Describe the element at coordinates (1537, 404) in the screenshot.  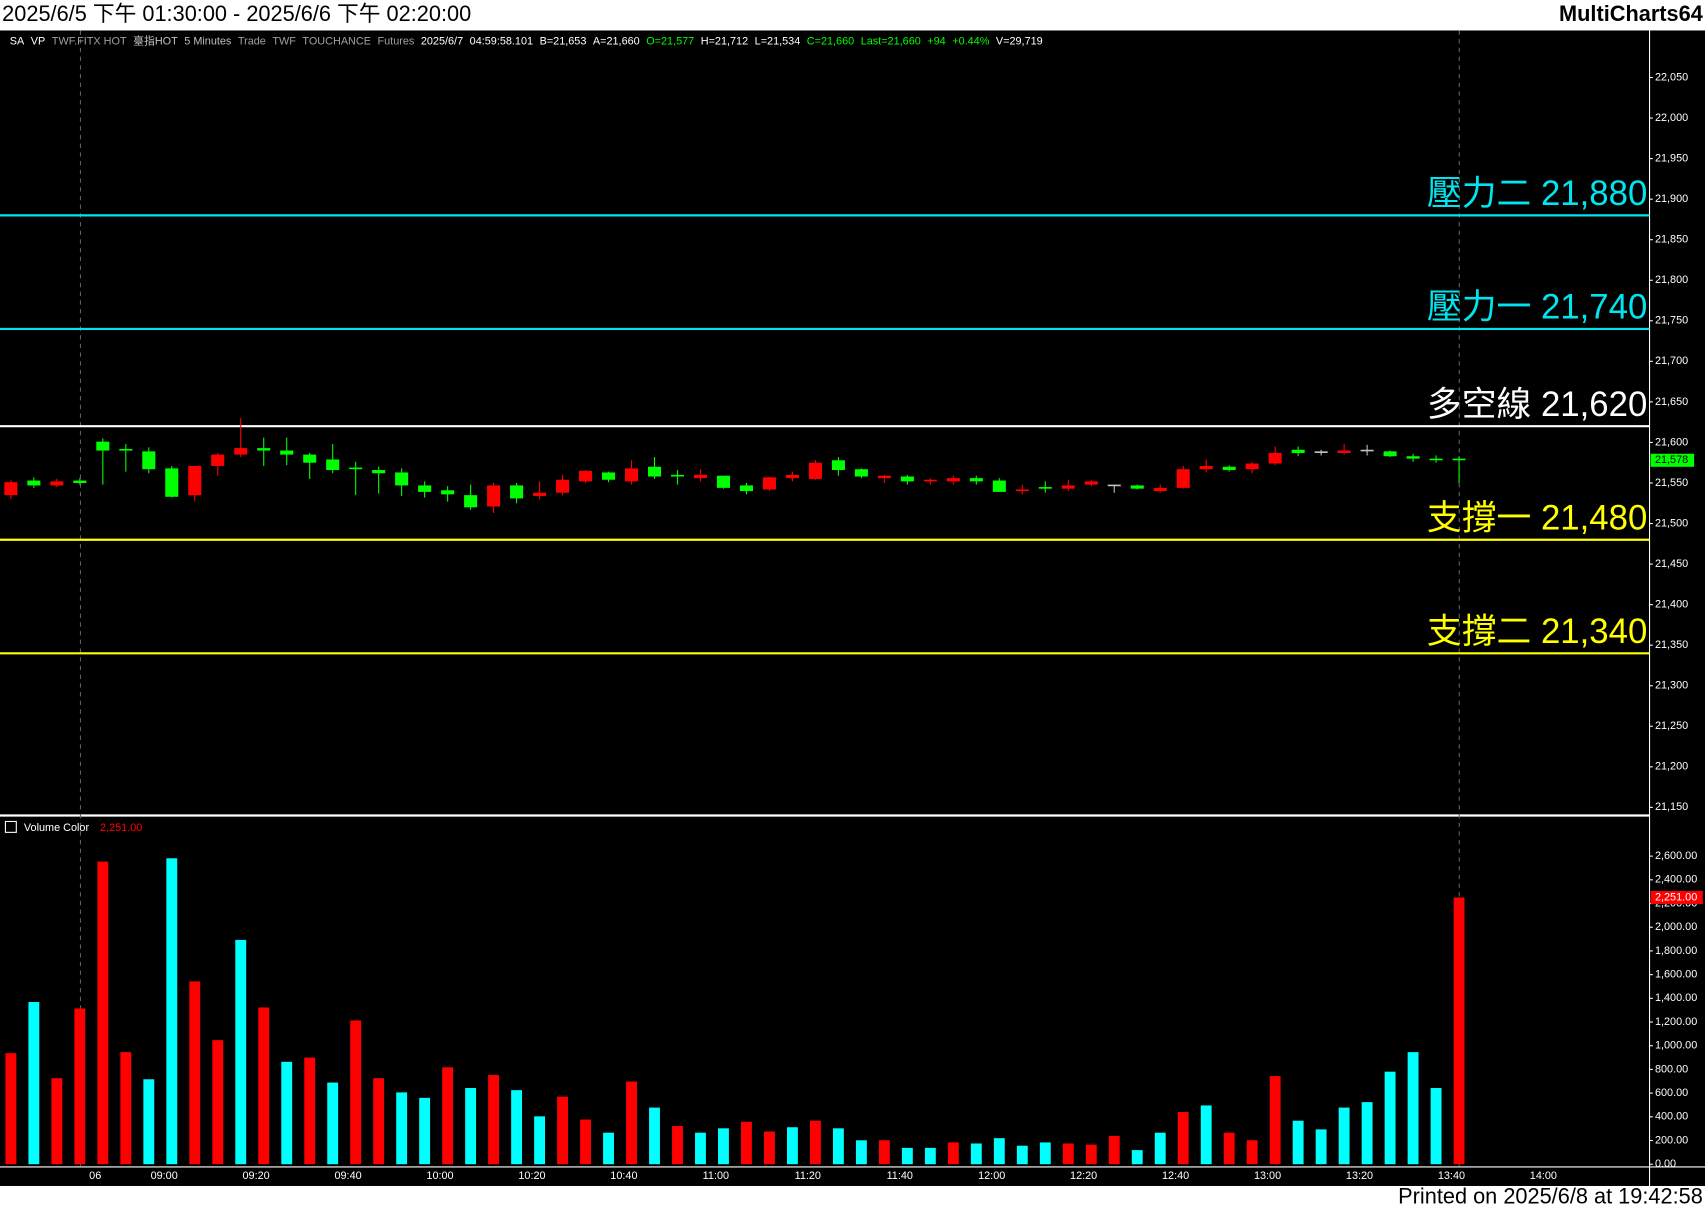
I see `level-label: 多空線 21,620` at that location.